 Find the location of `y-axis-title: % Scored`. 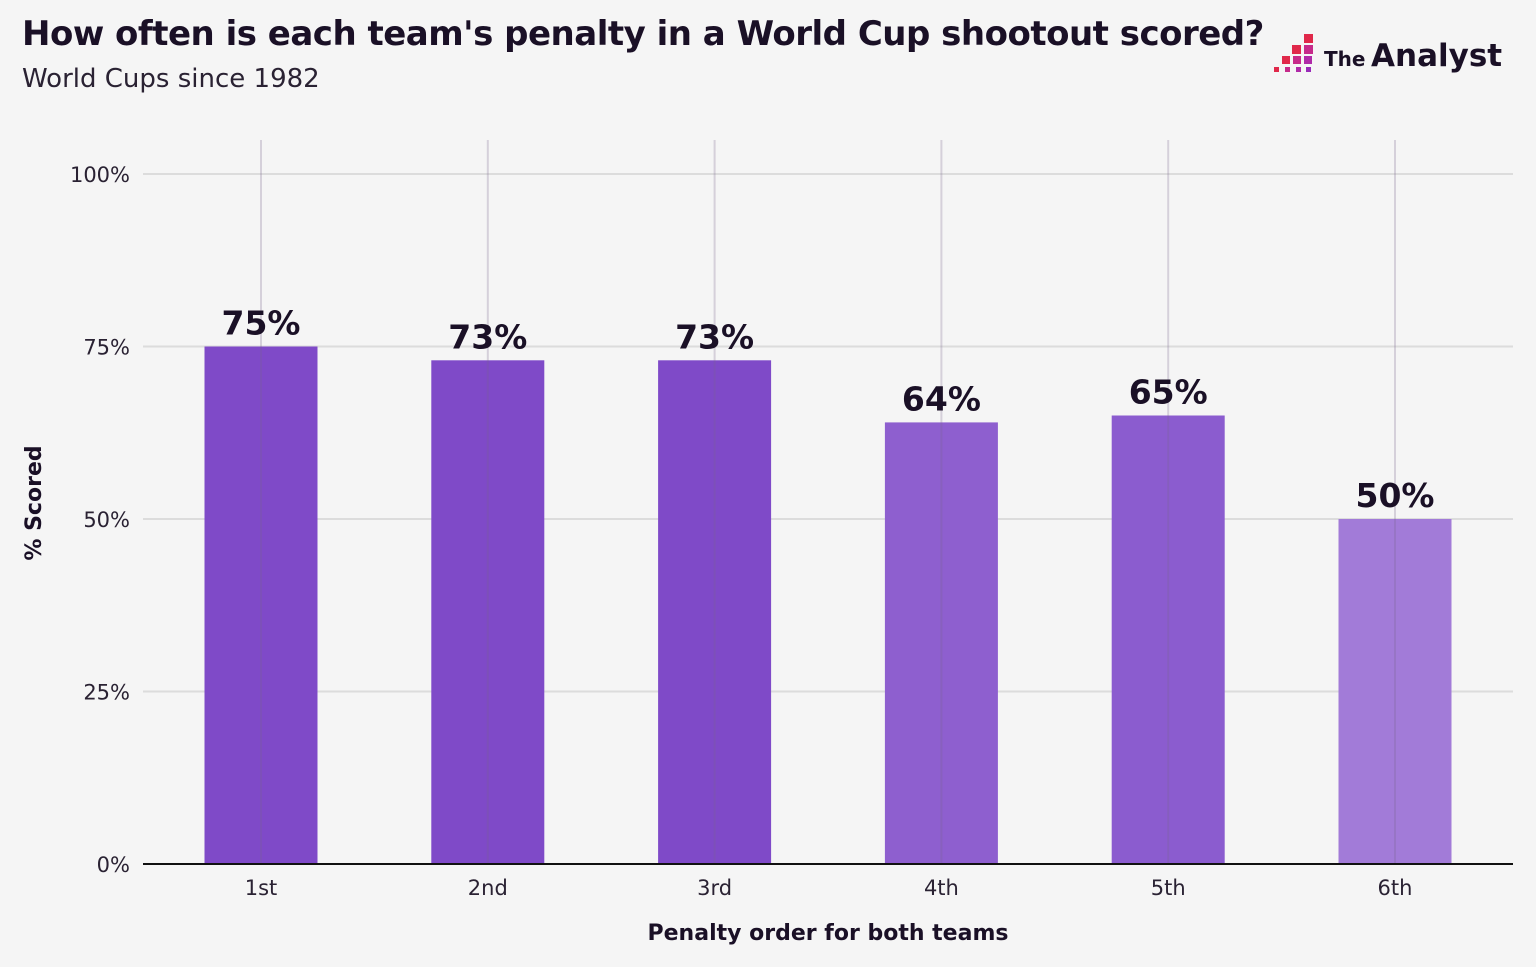

y-axis-title: % Scored is located at coordinates (34, 502).